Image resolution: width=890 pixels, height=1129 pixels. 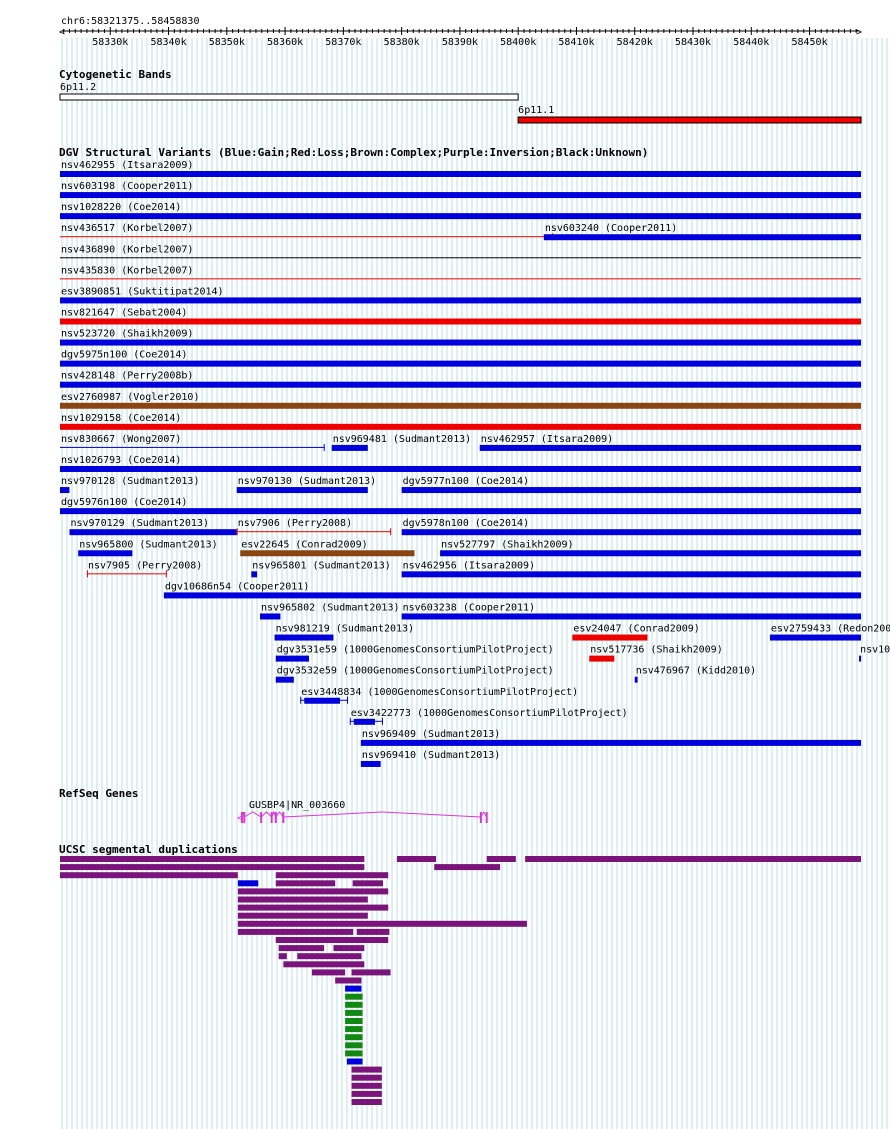 I want to click on dgv-feature: nsv1026793 (Coe2014), so click(x=460, y=463).